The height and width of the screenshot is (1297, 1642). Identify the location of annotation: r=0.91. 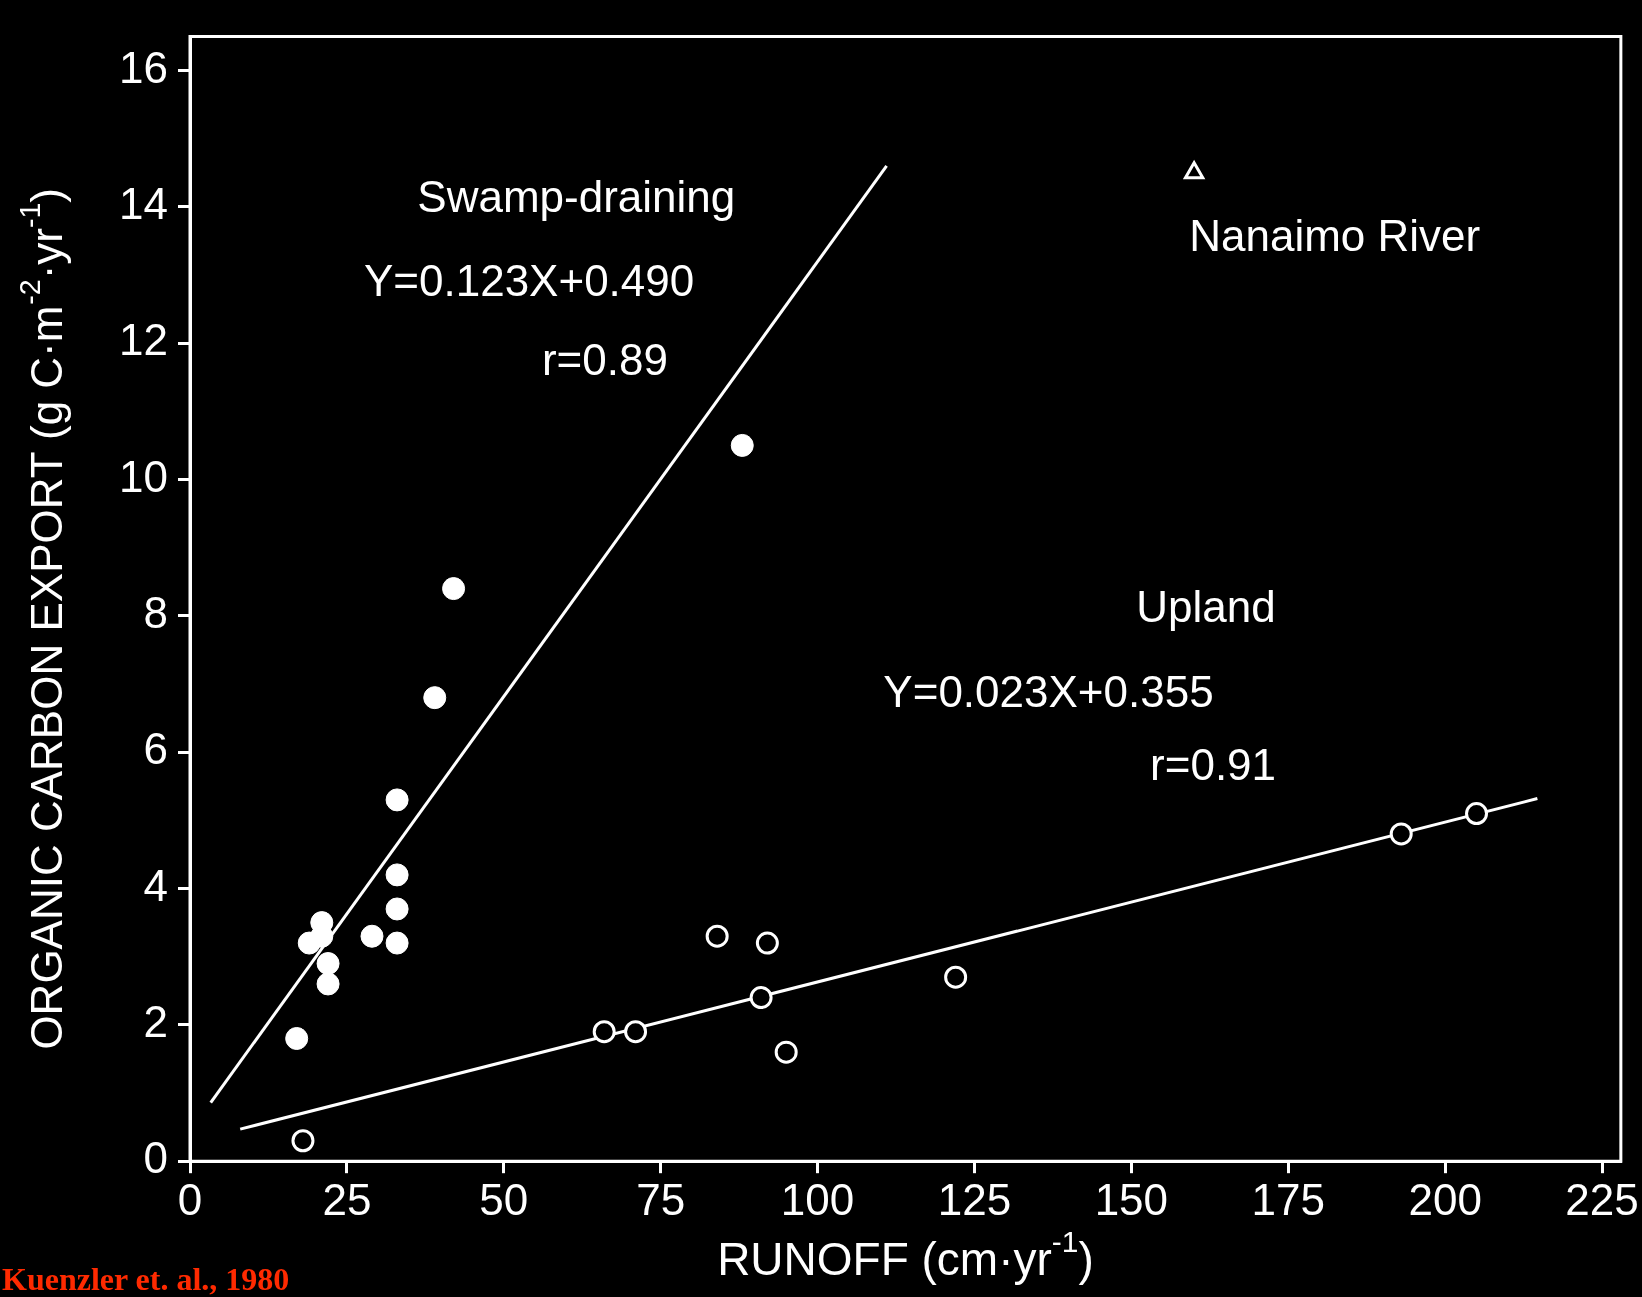
(1213, 764).